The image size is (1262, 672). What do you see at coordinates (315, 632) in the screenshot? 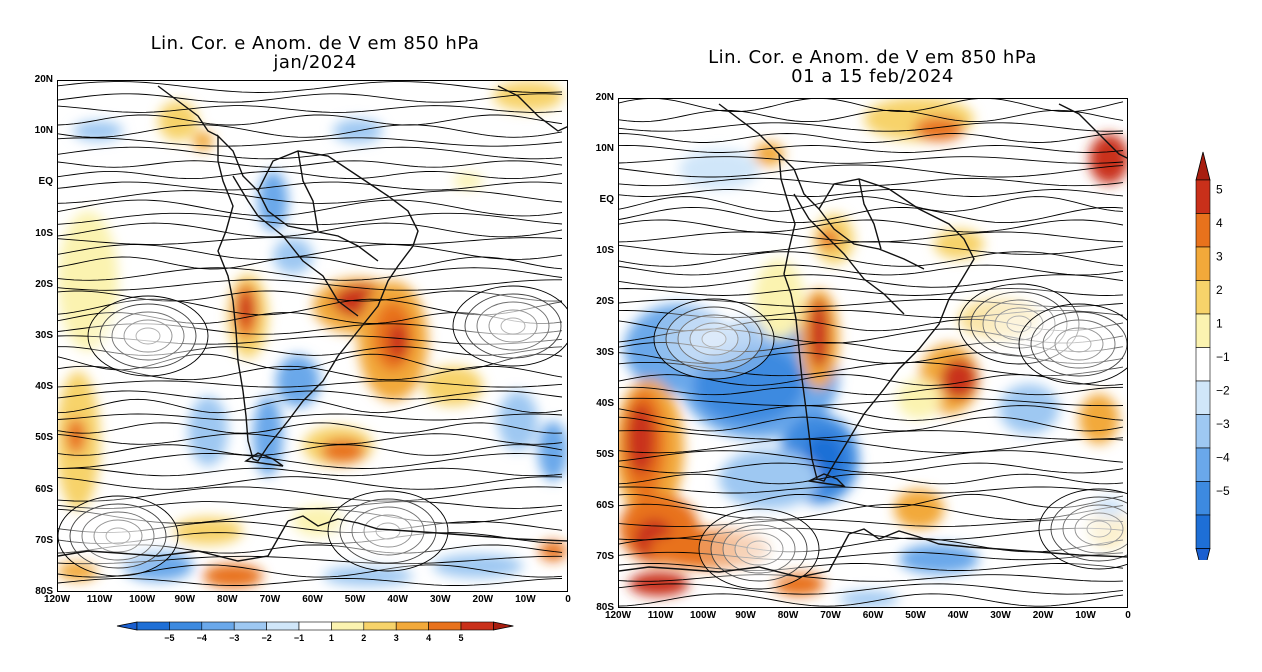
I see `horizontal-colorbar: −5 −4 −3 −2 −1 1 2 3 4 5` at bounding box center [315, 632].